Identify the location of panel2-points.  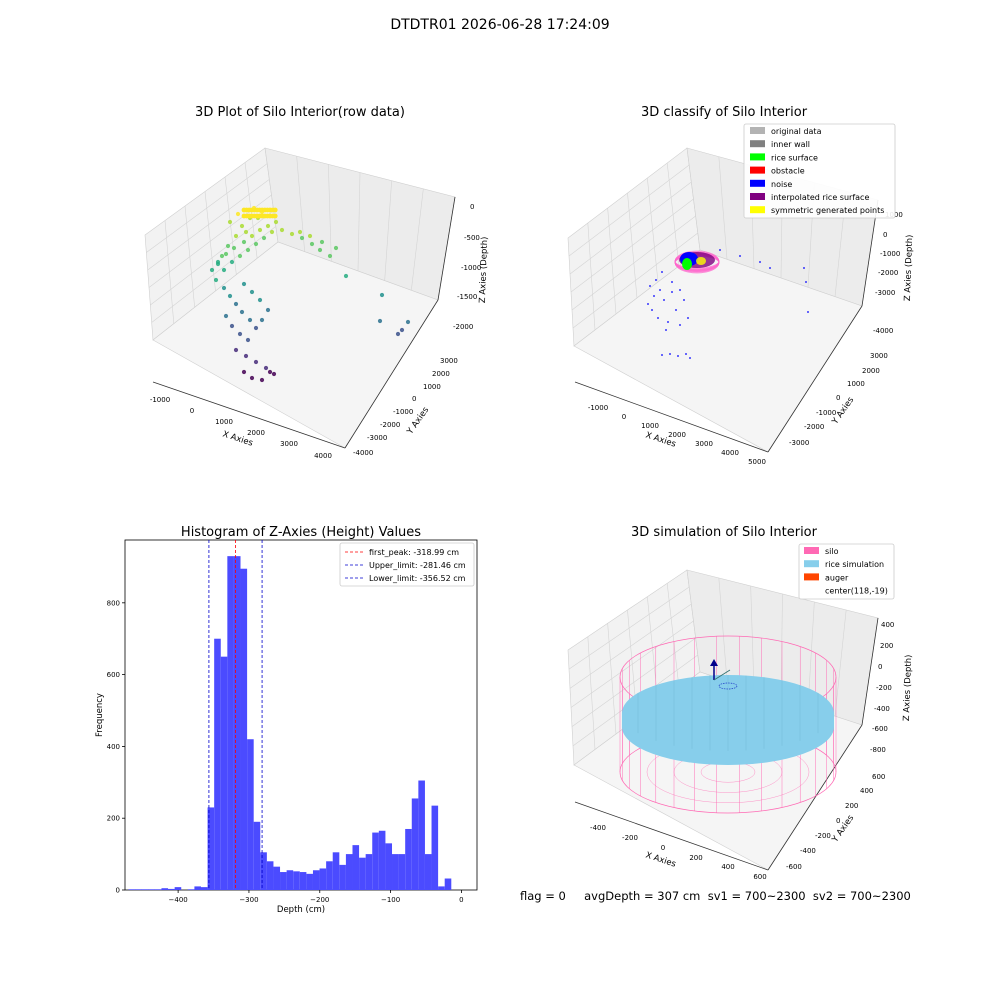
(728, 304).